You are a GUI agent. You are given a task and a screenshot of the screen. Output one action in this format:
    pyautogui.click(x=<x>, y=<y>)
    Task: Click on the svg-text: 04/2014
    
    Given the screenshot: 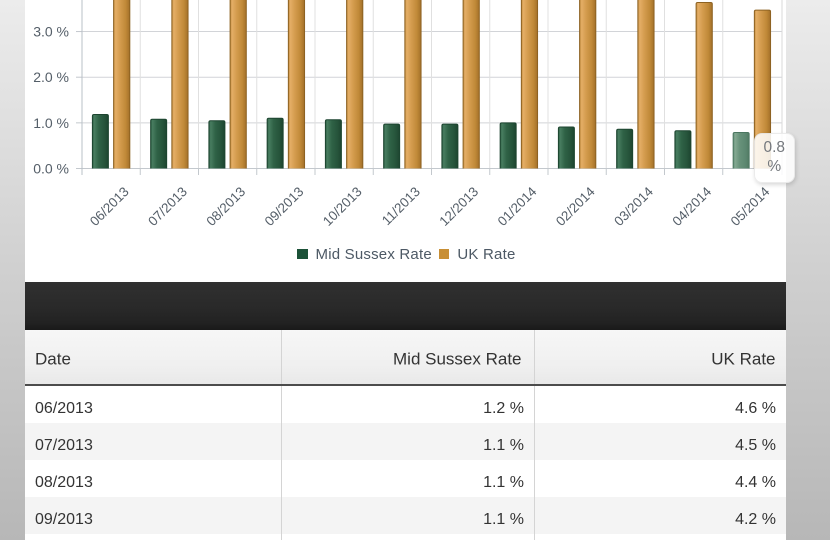 What is the action you would take?
    pyautogui.click(x=691, y=206)
    